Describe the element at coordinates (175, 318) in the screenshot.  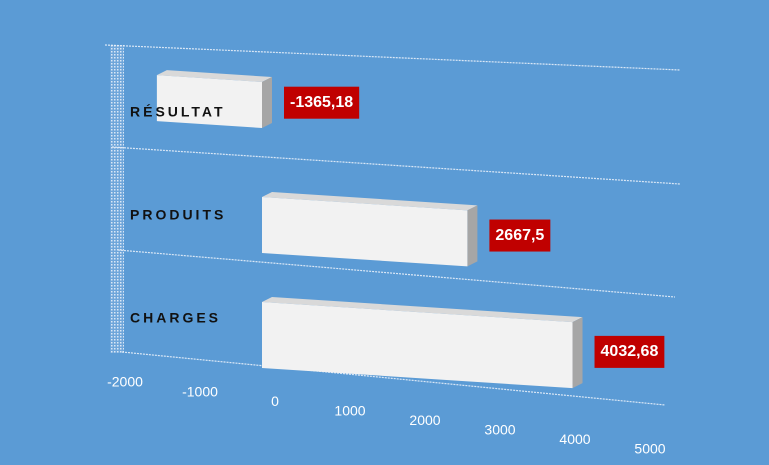
I see `category-label: CHARGES` at that location.